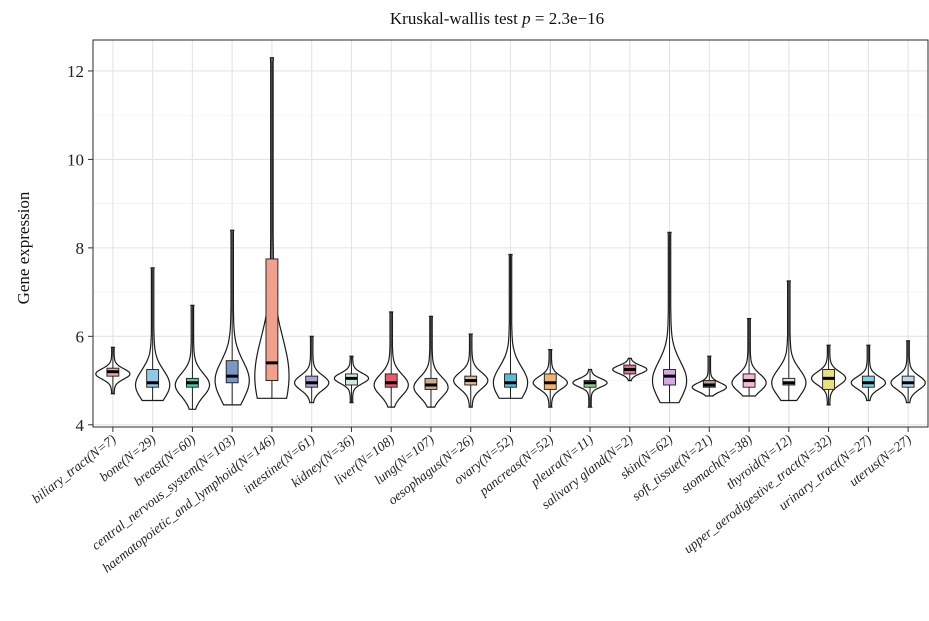 The height and width of the screenshot is (621, 929). What do you see at coordinates (75, 159) in the screenshot?
I see `y-tick-label: 10` at bounding box center [75, 159].